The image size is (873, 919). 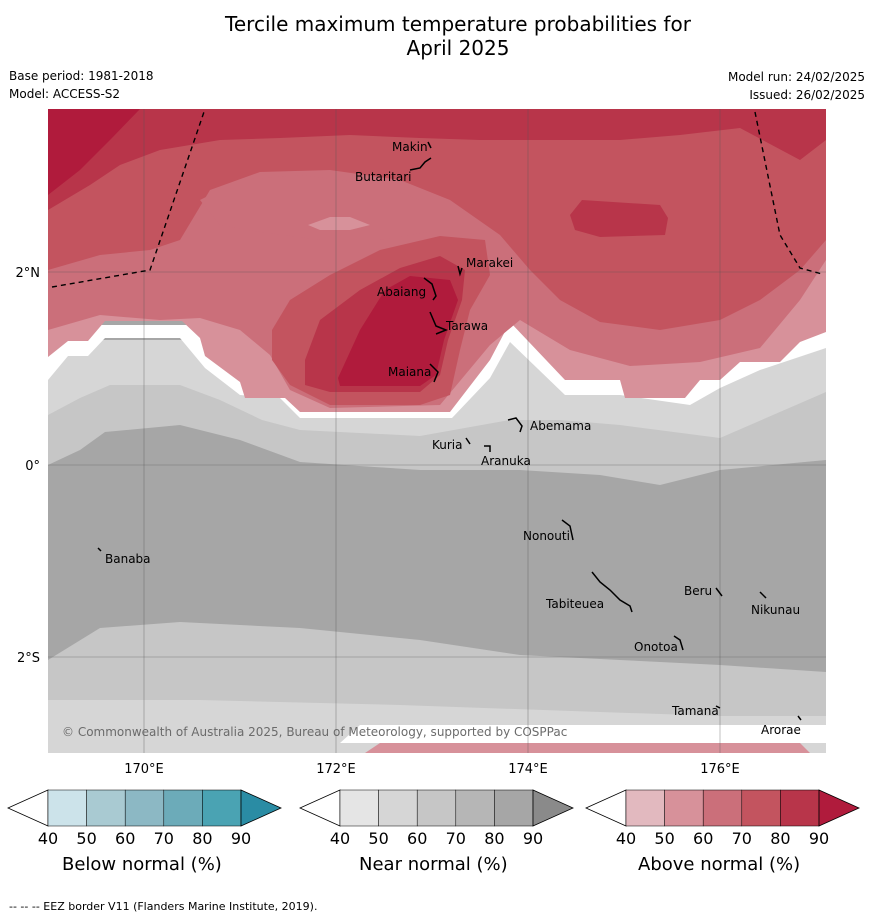 I want to click on label-onotoa: Onotoa, so click(x=656, y=647).